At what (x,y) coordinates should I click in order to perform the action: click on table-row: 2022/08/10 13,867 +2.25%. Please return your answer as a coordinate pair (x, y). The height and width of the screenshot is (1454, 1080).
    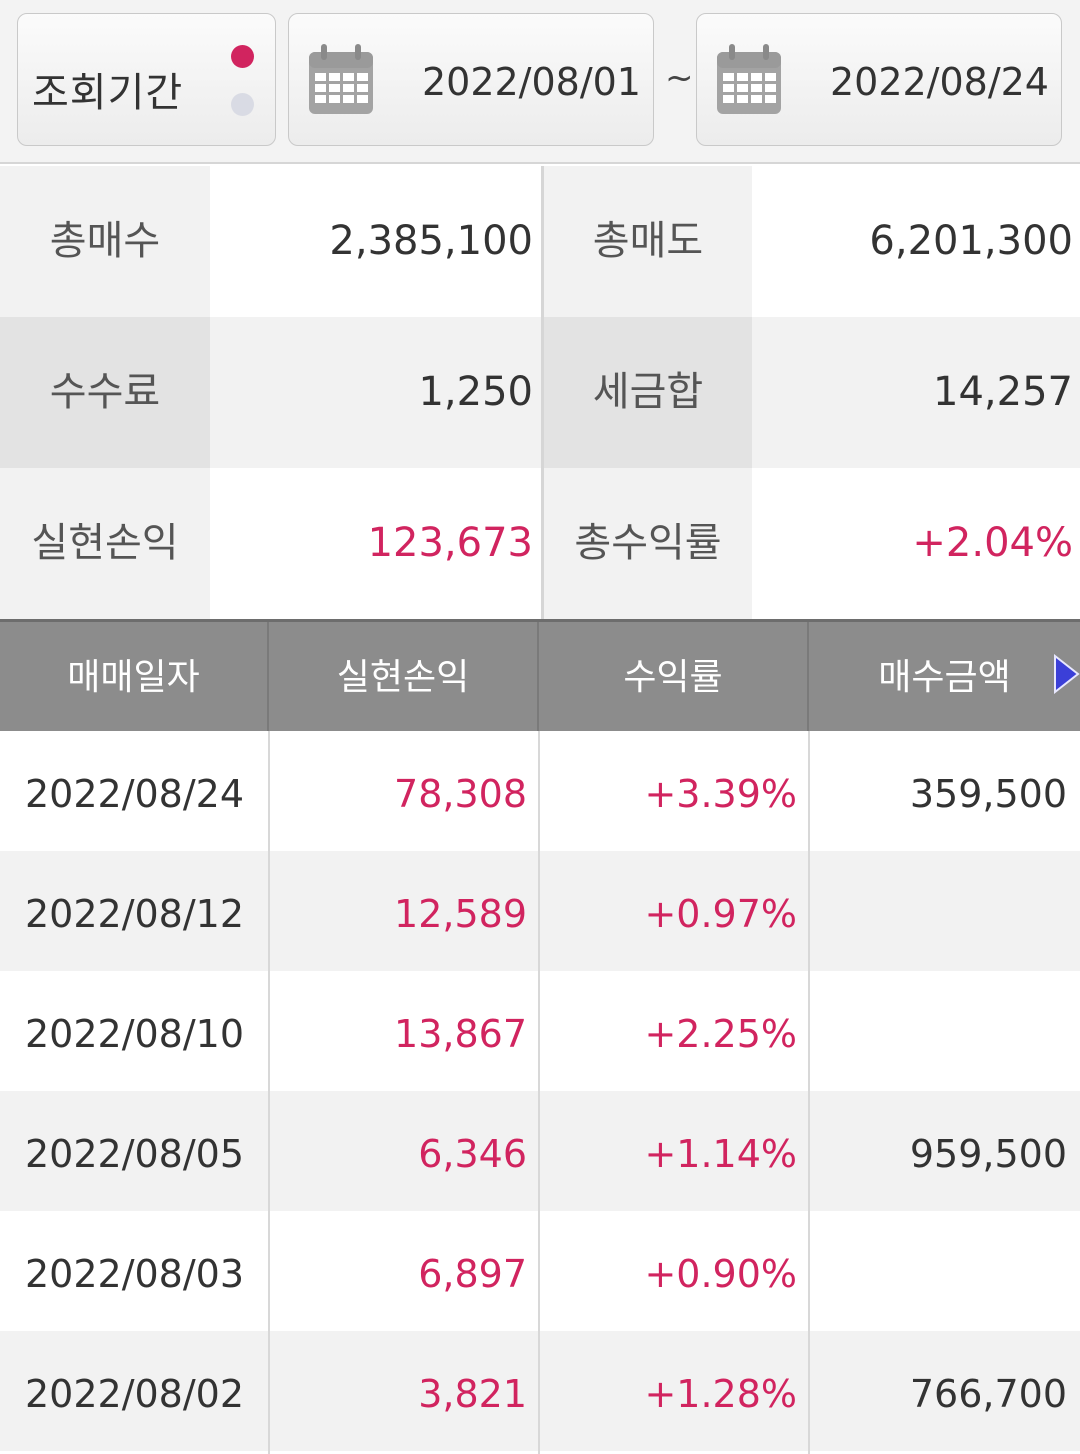
    Looking at the image, I should click on (540, 1031).